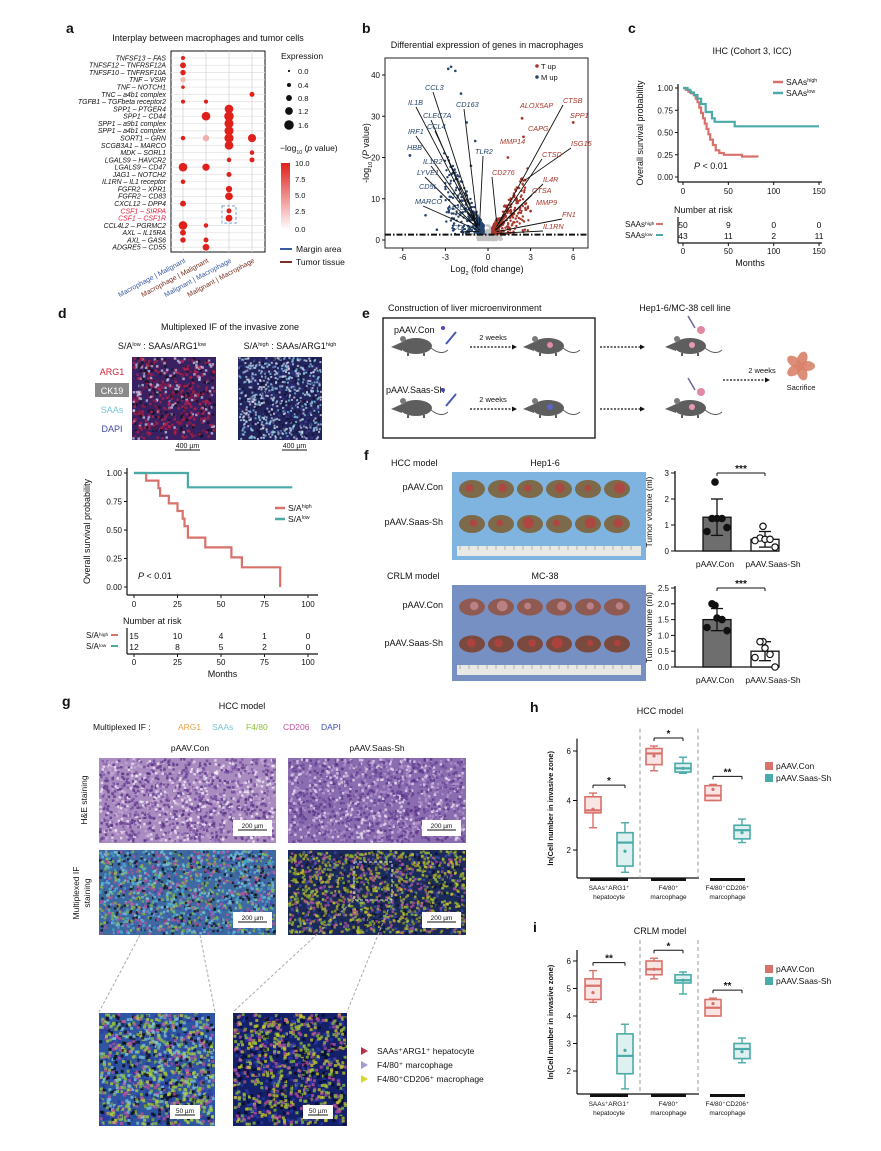 This screenshot has height=1151, width=881. I want to click on risk-count: 2, so click(773, 236).